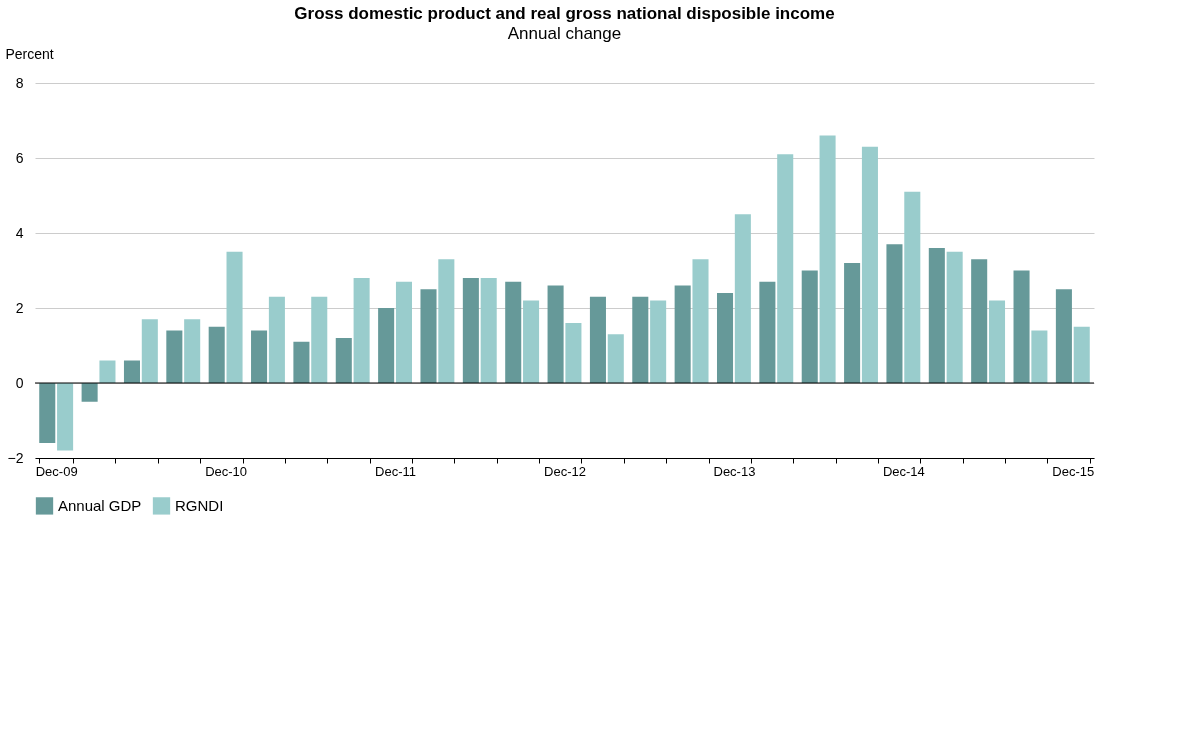 The image size is (1185, 737). Describe the element at coordinates (19, 157) in the screenshot. I see `y-tick-label: 6` at that location.